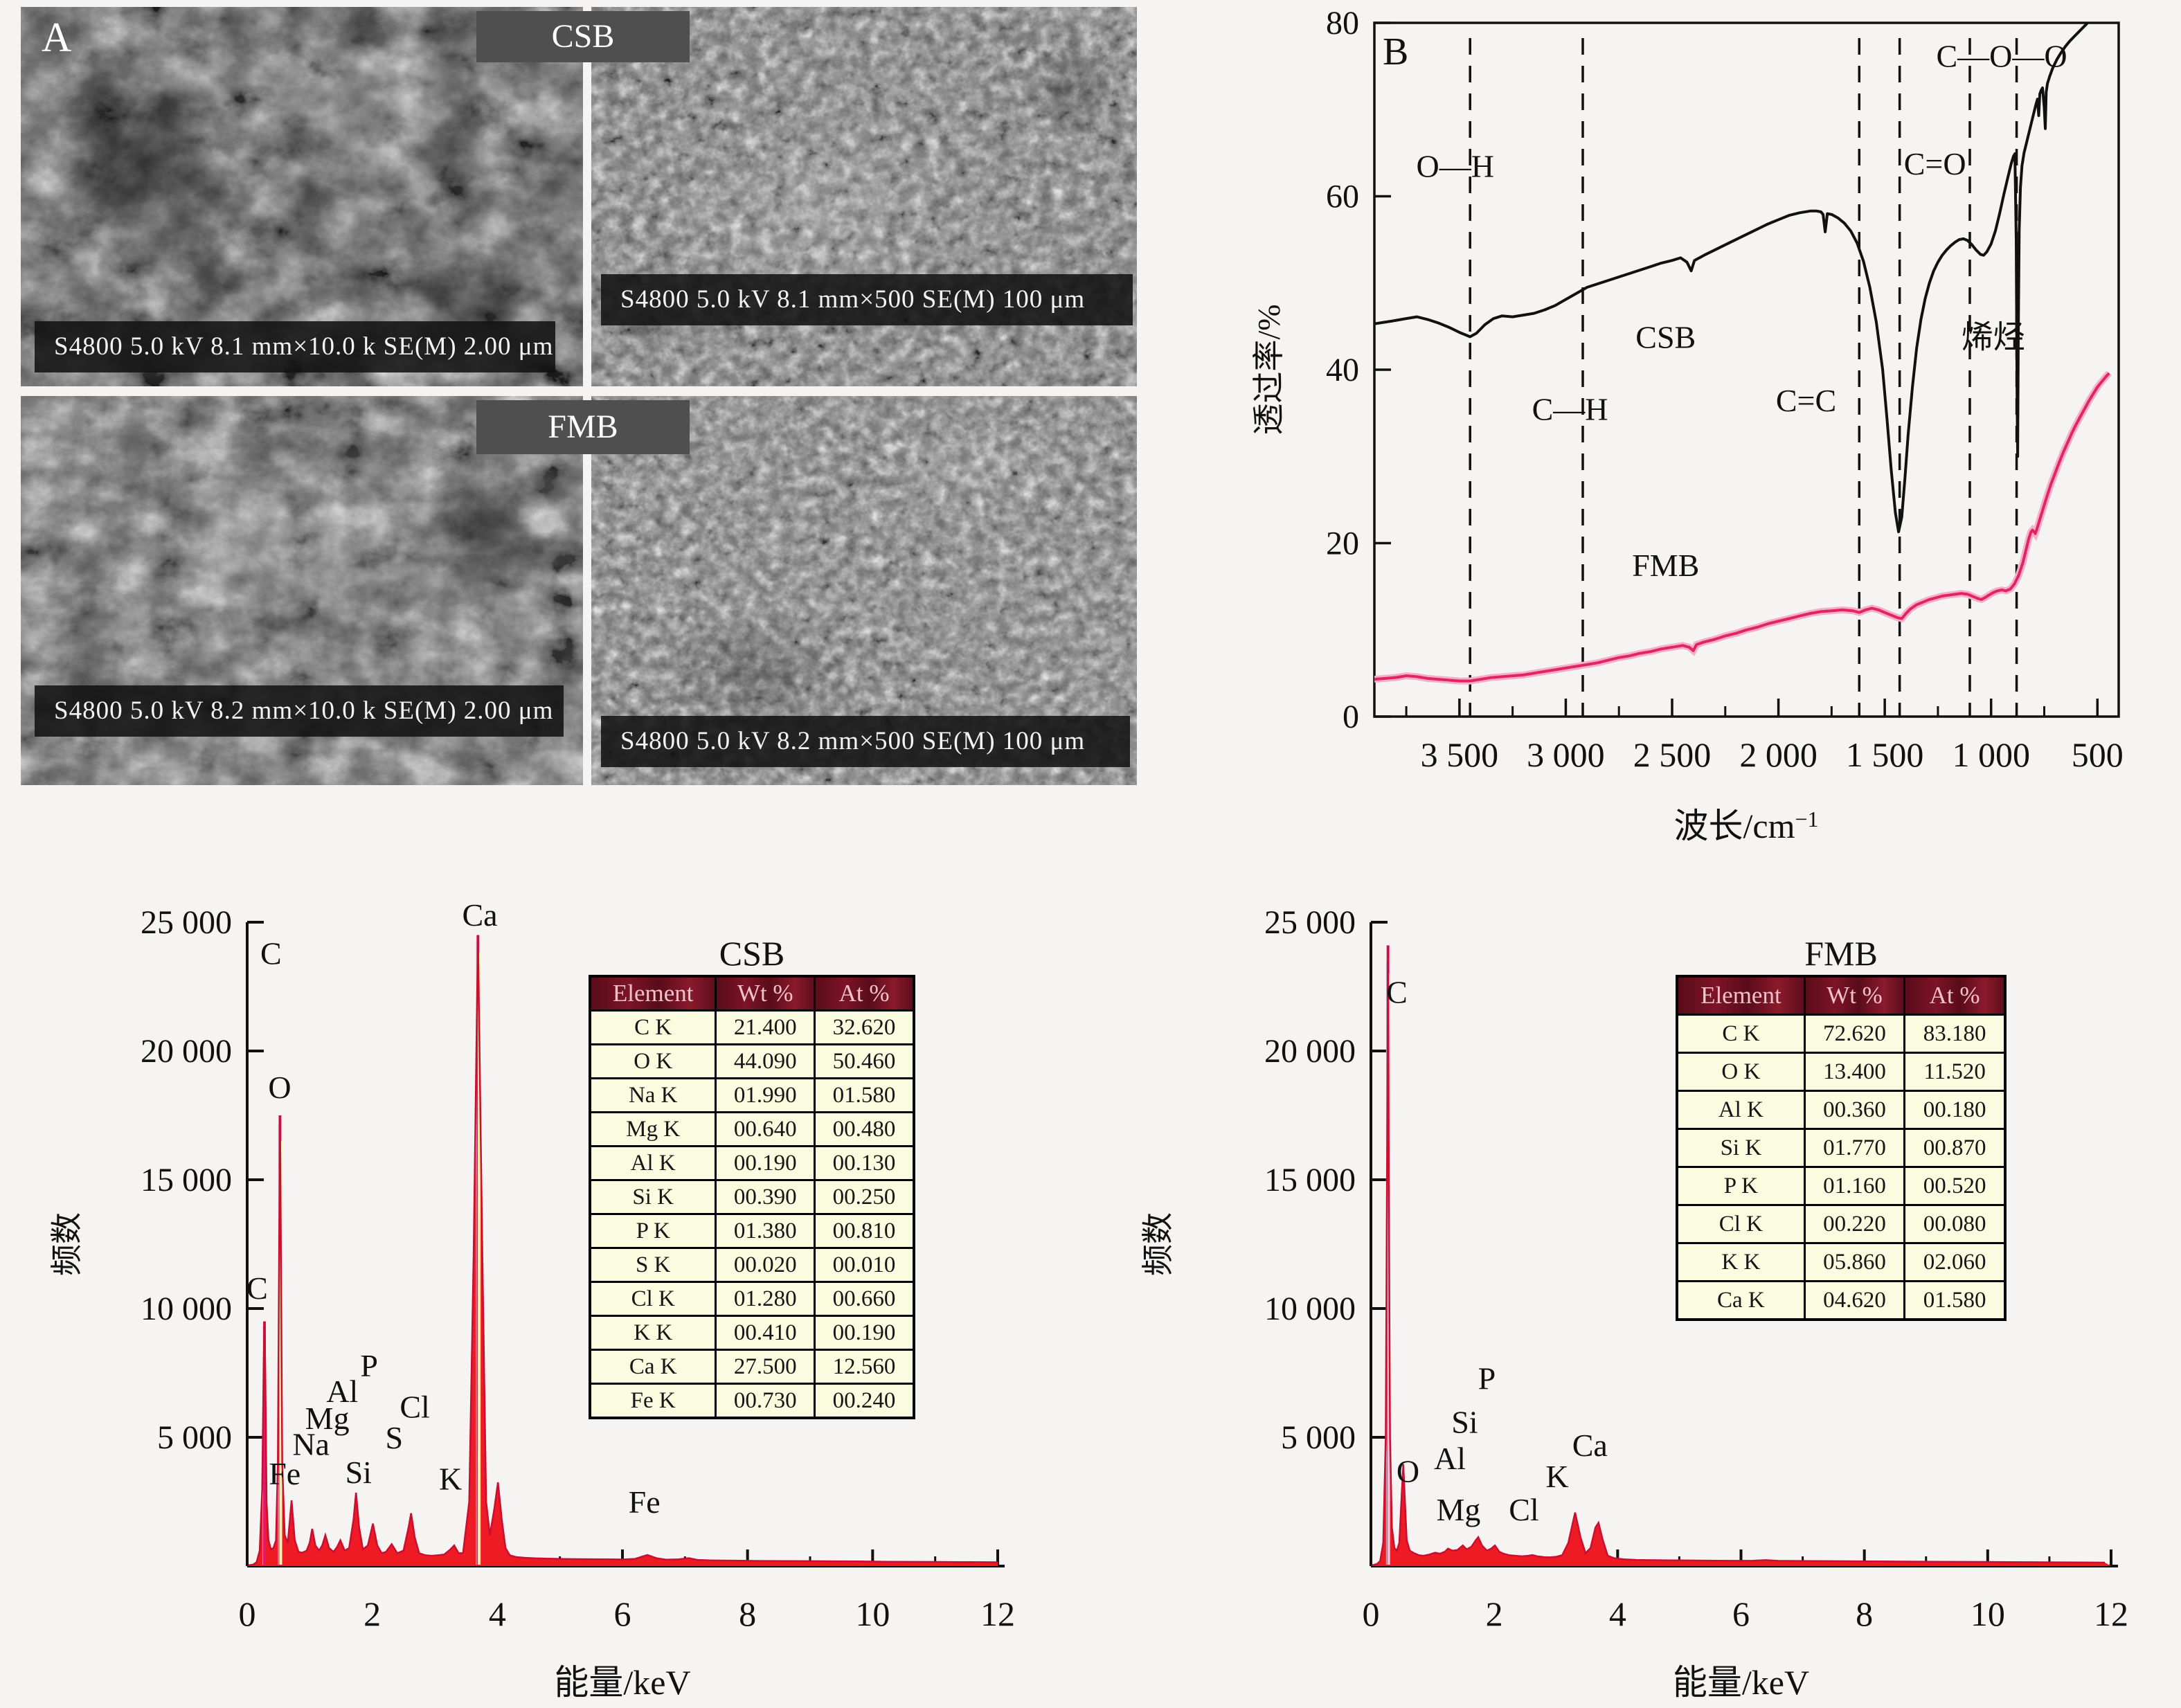  What do you see at coordinates (1590, 1445) in the screenshot?
I see `element-label-Ca: Ca` at bounding box center [1590, 1445].